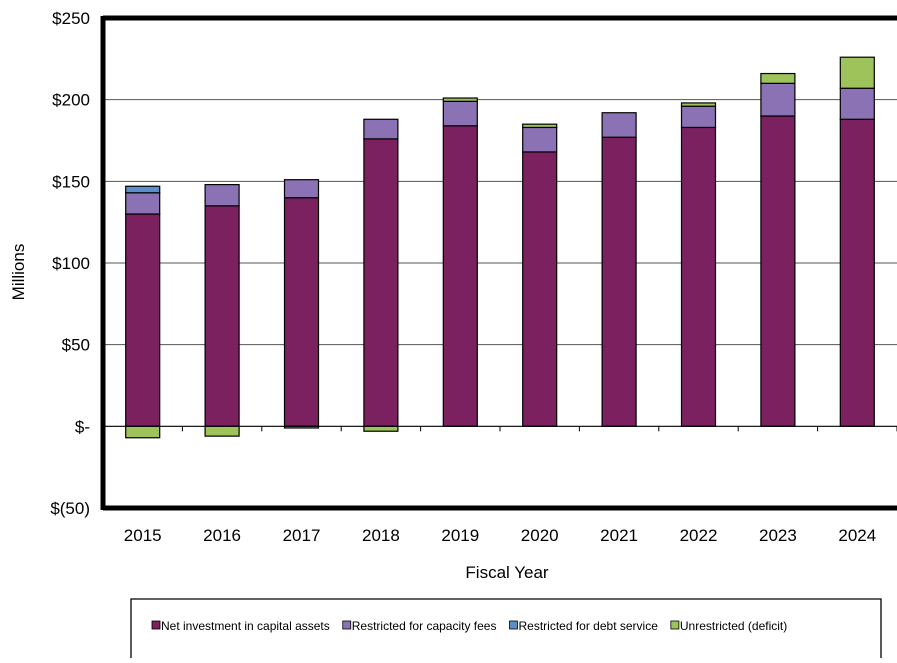  What do you see at coordinates (588, 626) in the screenshot?
I see `legend-label: Restricted for debt service` at bounding box center [588, 626].